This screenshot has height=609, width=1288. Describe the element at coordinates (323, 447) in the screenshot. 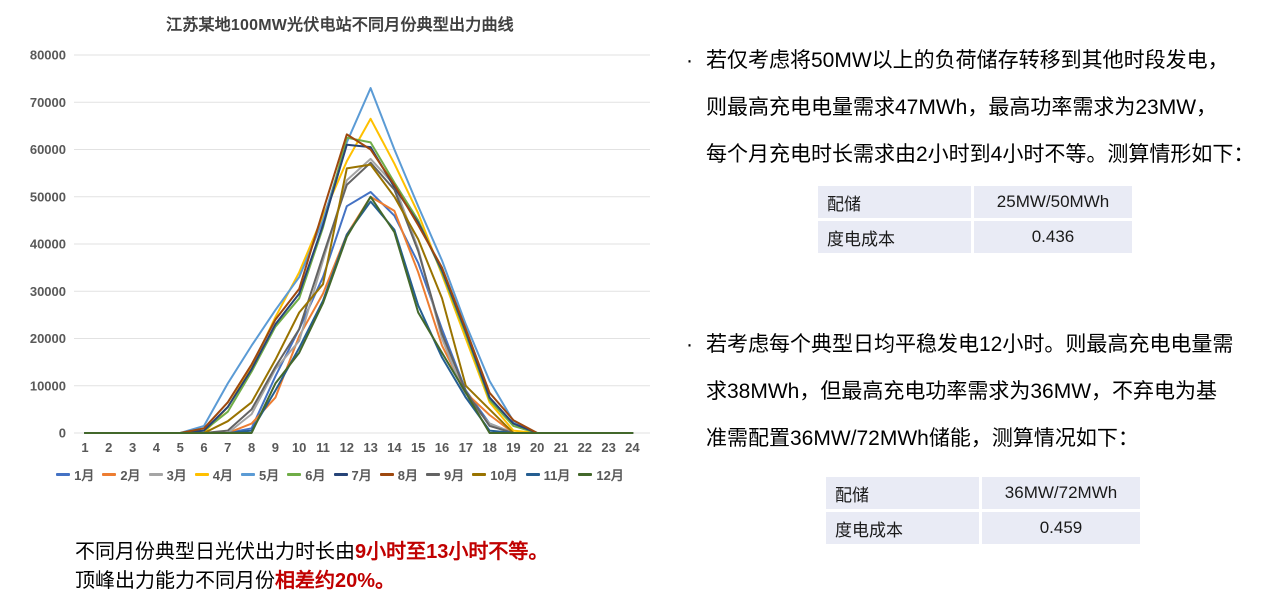

I see `x-axis-tick-label: 11` at that location.